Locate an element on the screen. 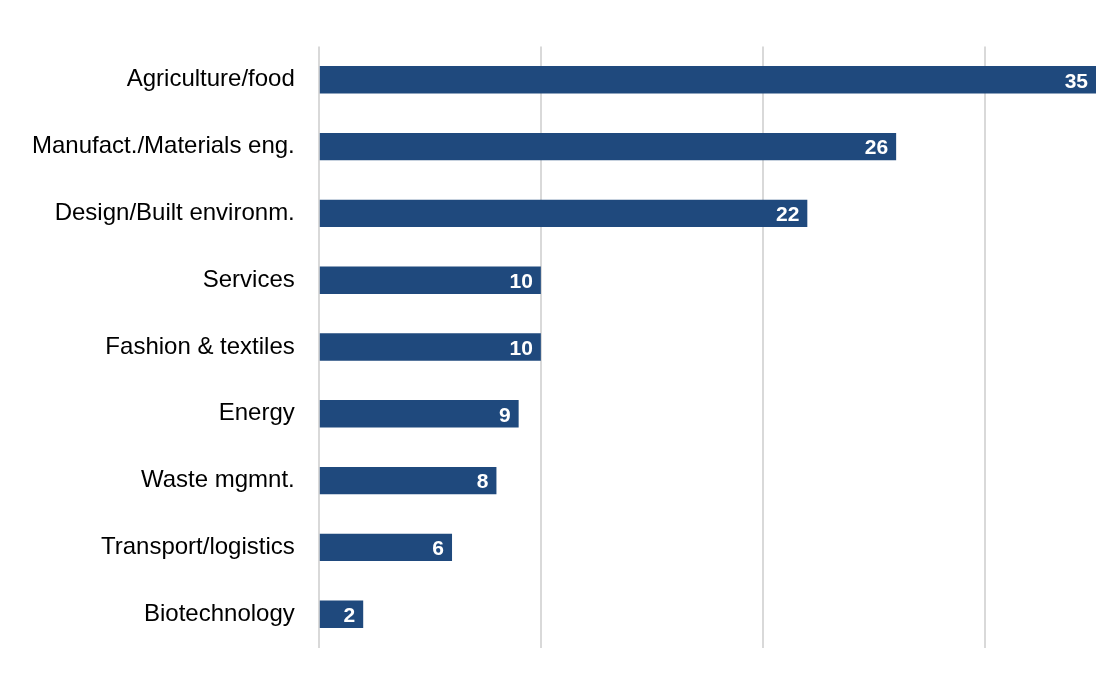 The width and height of the screenshot is (1101, 686). data-label: 6 is located at coordinates (438, 548).